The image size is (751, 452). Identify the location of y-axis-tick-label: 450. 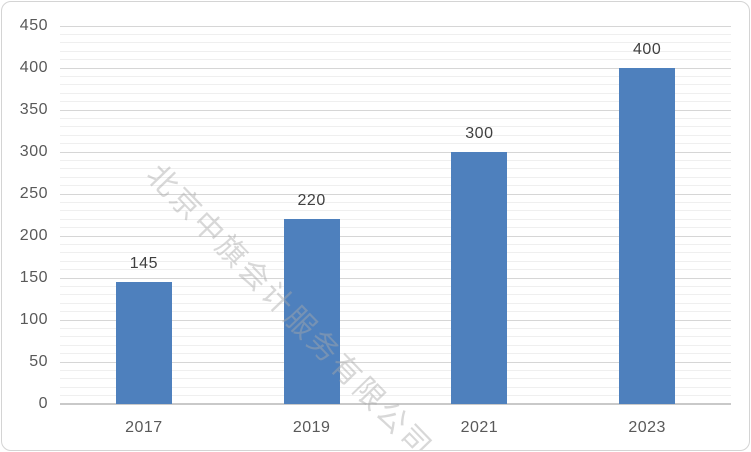
(33, 25).